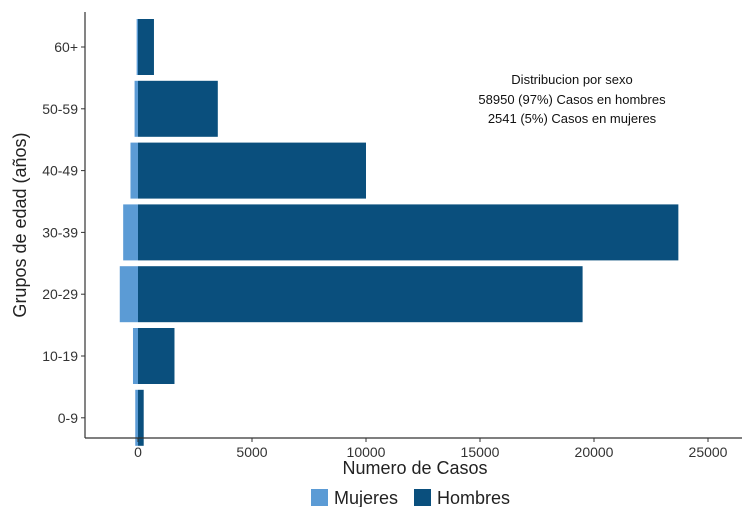 Image resolution: width=742 pixels, height=507 pixels. I want to click on legend-swatch-mujeres, so click(319, 497).